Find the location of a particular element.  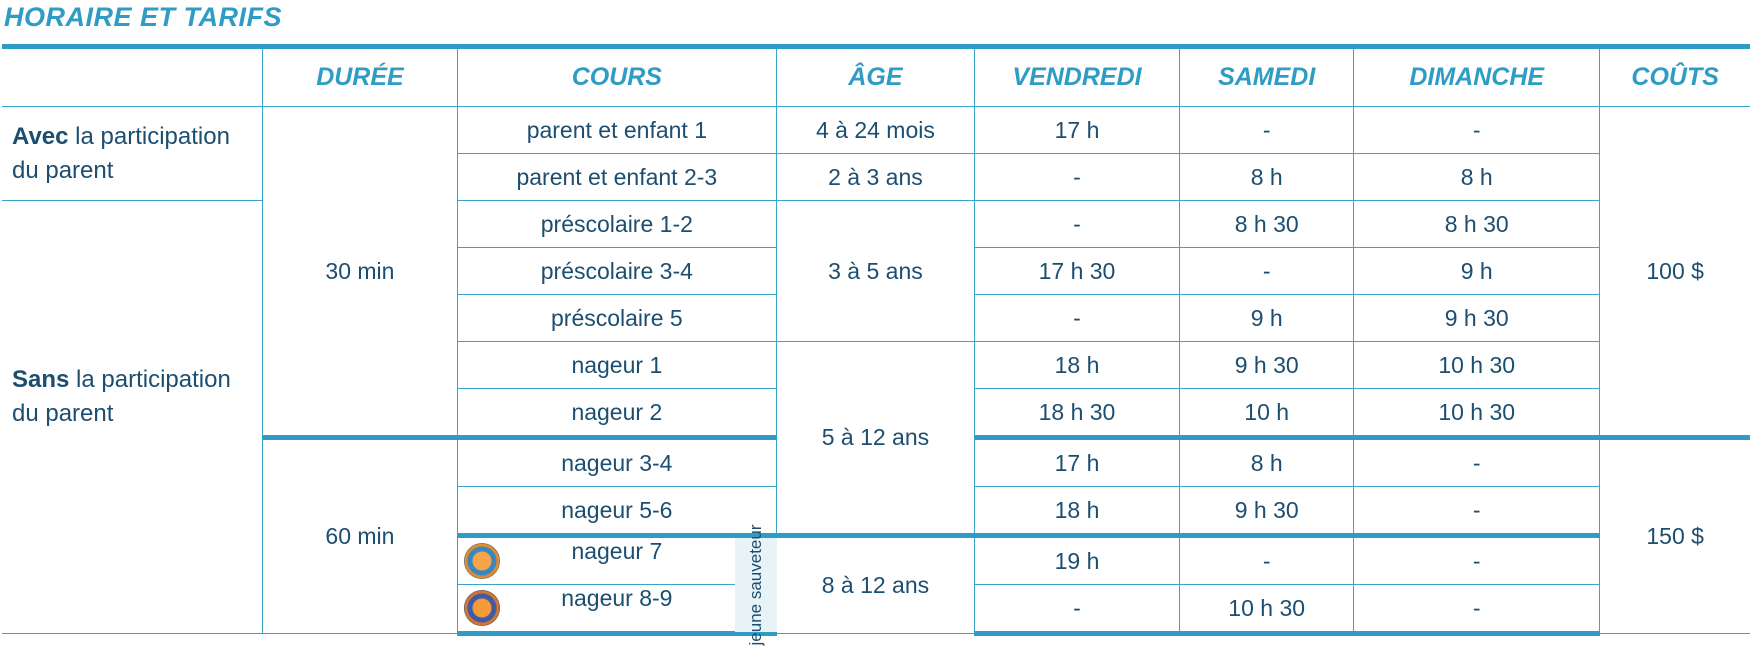

course-cell: parent et enfant 2-3 is located at coordinates (617, 177).